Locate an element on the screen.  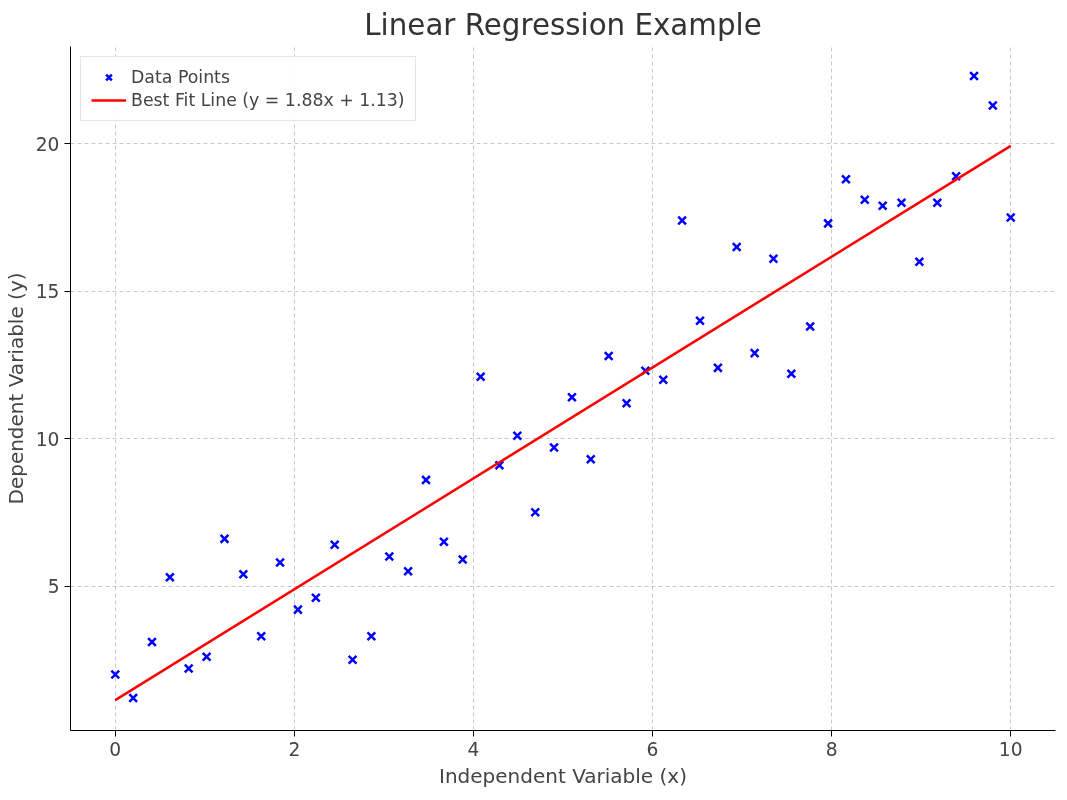
x-tick-label: 4 is located at coordinates (473, 749).